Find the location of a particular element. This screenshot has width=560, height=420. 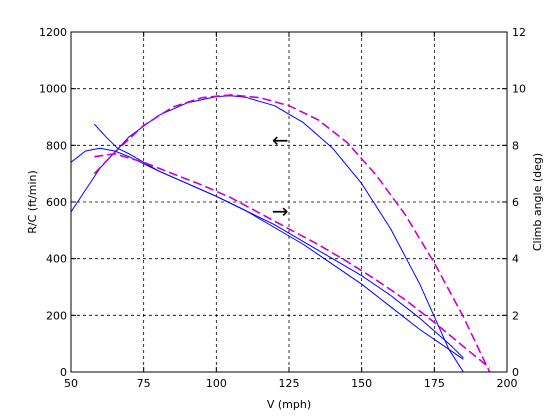

x-tick-label: 125 is located at coordinates (289, 383).